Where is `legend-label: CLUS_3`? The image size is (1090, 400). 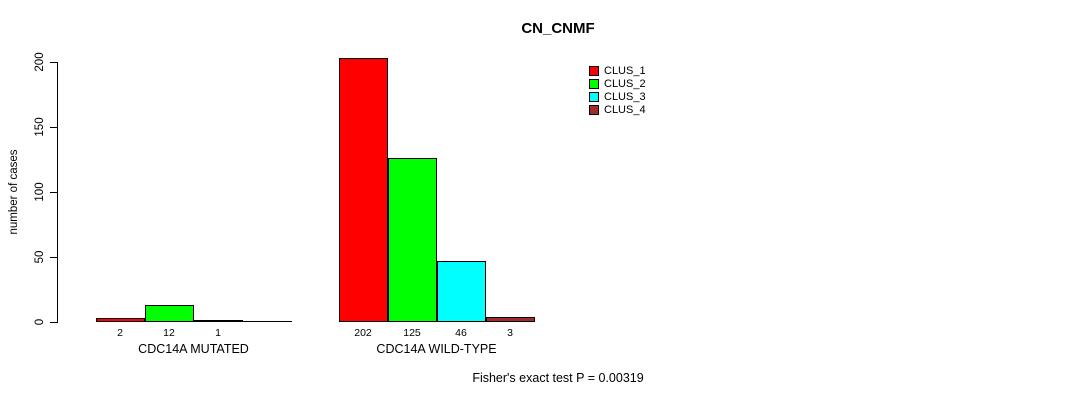 legend-label: CLUS_3 is located at coordinates (625, 97).